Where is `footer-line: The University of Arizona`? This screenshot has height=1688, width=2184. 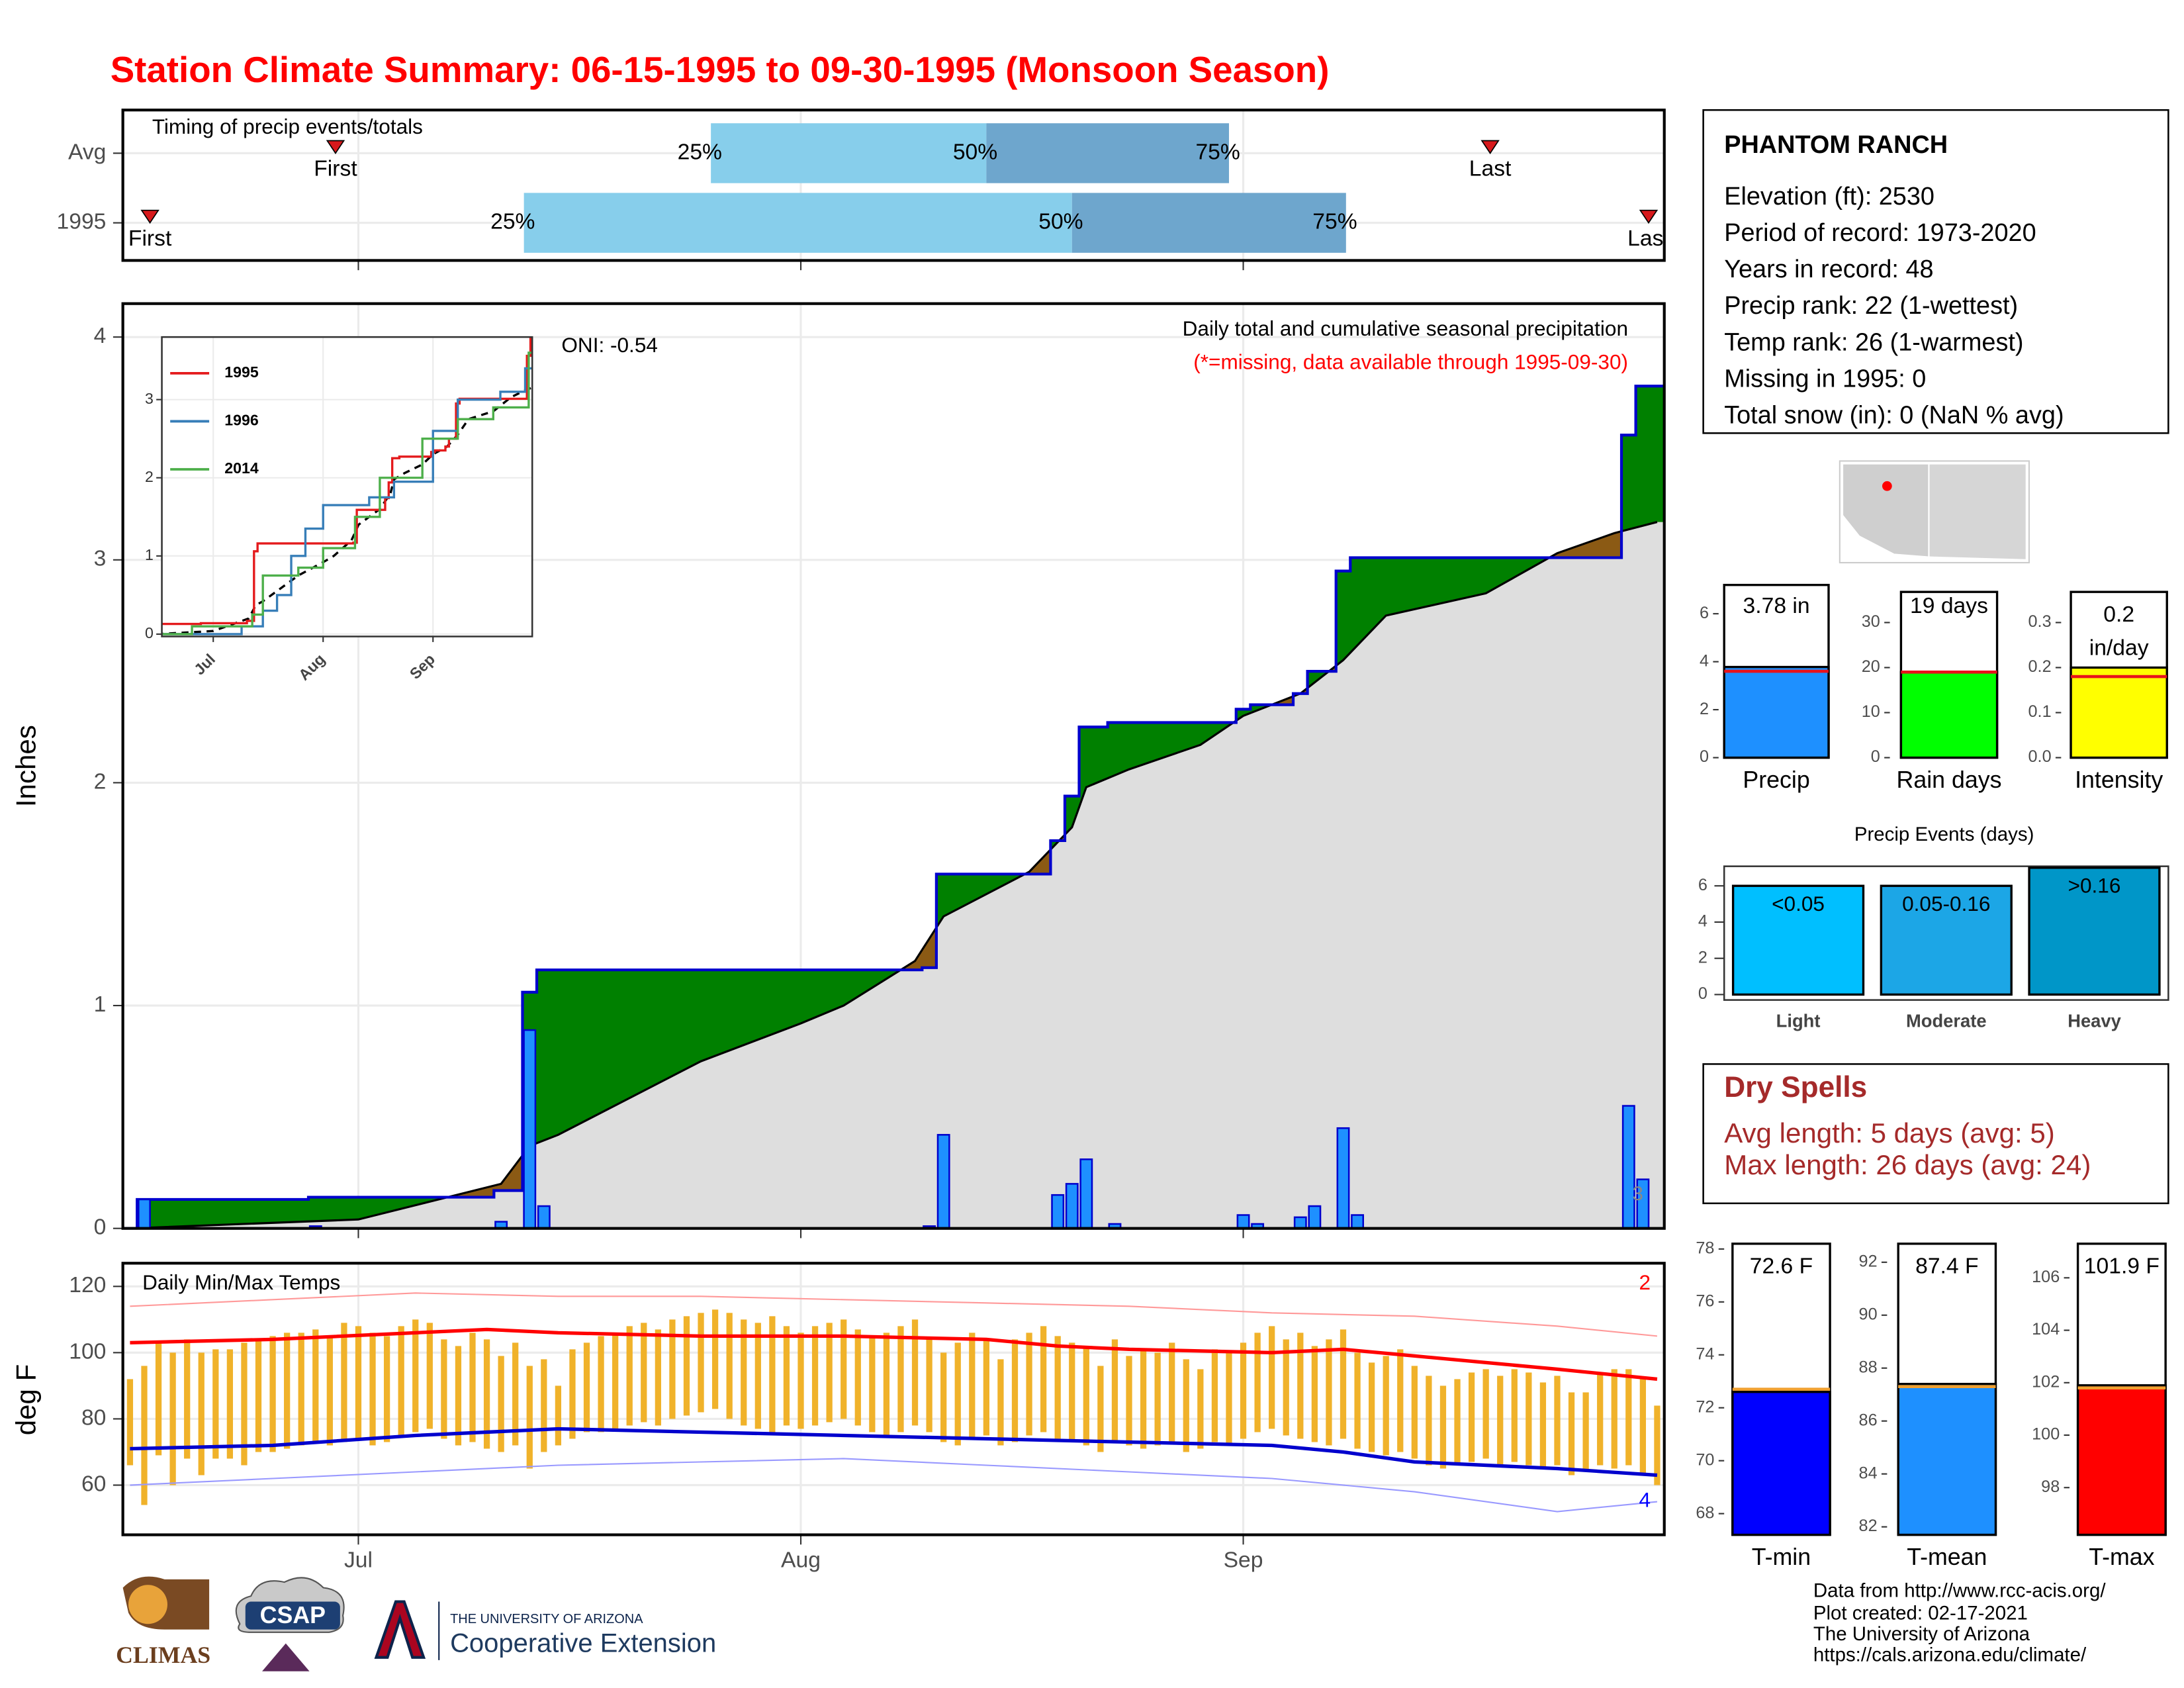 footer-line: The University of Arizona is located at coordinates (1922, 1634).